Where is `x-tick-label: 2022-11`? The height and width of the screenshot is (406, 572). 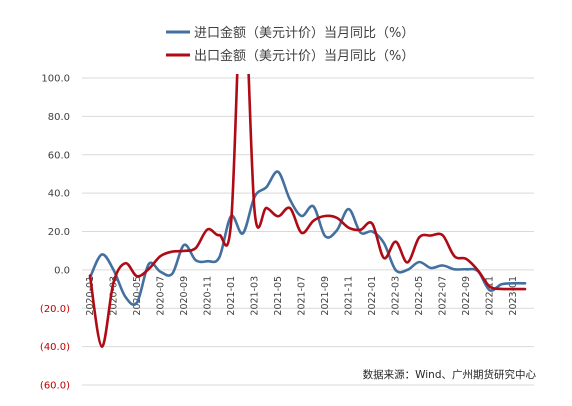 x-tick-label: 2022-11 is located at coordinates (490, 296).